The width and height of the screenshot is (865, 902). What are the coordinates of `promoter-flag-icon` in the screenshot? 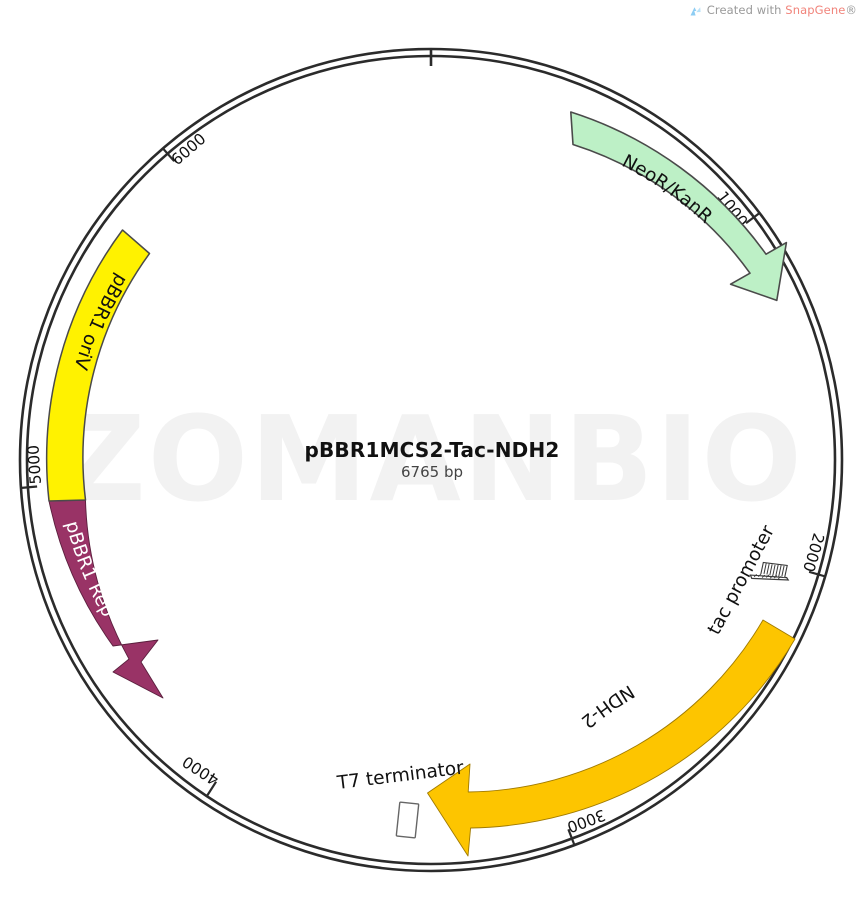 It's located at (769, 571).